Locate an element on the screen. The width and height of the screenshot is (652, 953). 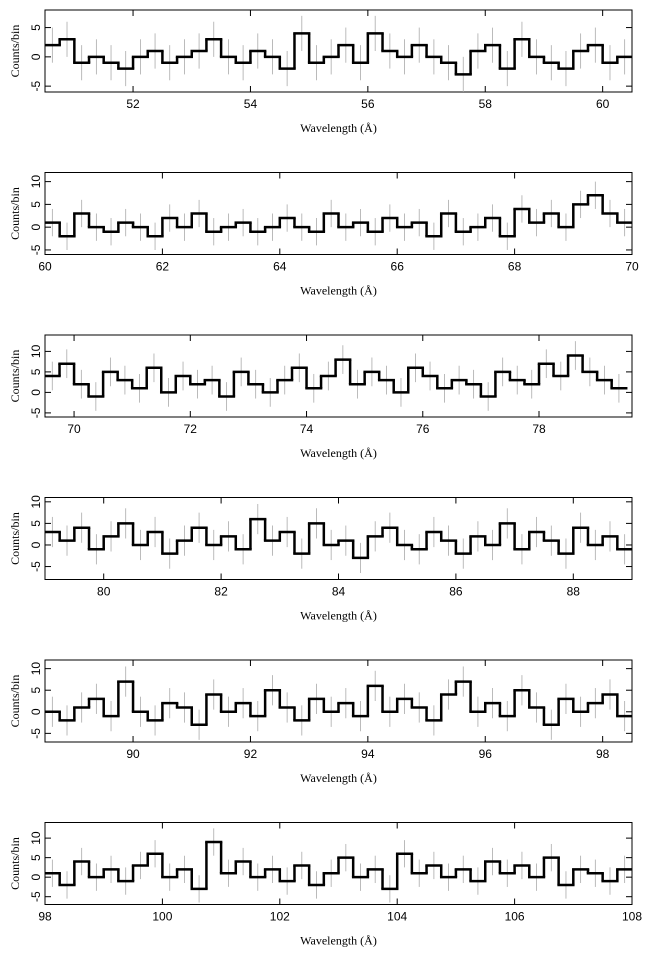
x-tick-label: 106 is located at coordinates (515, 917).